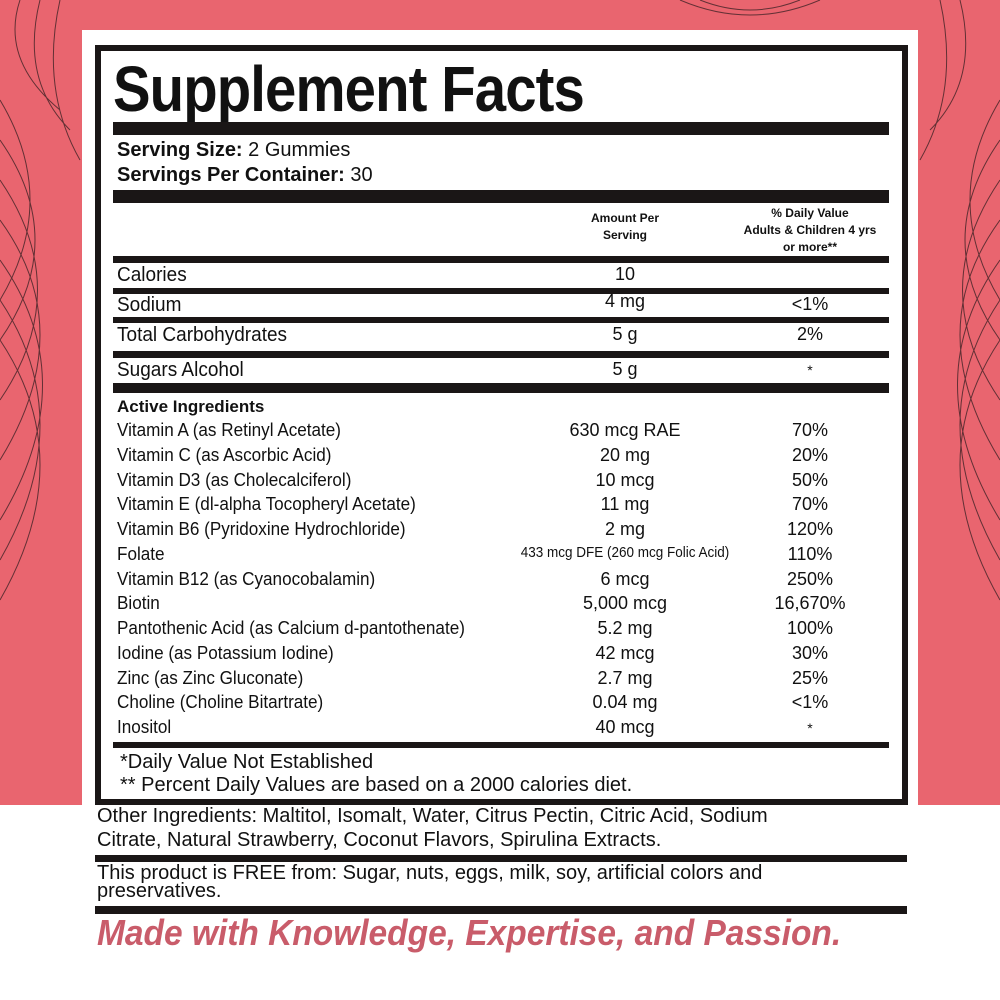  I want to click on ingredient-name: Vitamin A (as Retinyl Acetate), so click(229, 430).